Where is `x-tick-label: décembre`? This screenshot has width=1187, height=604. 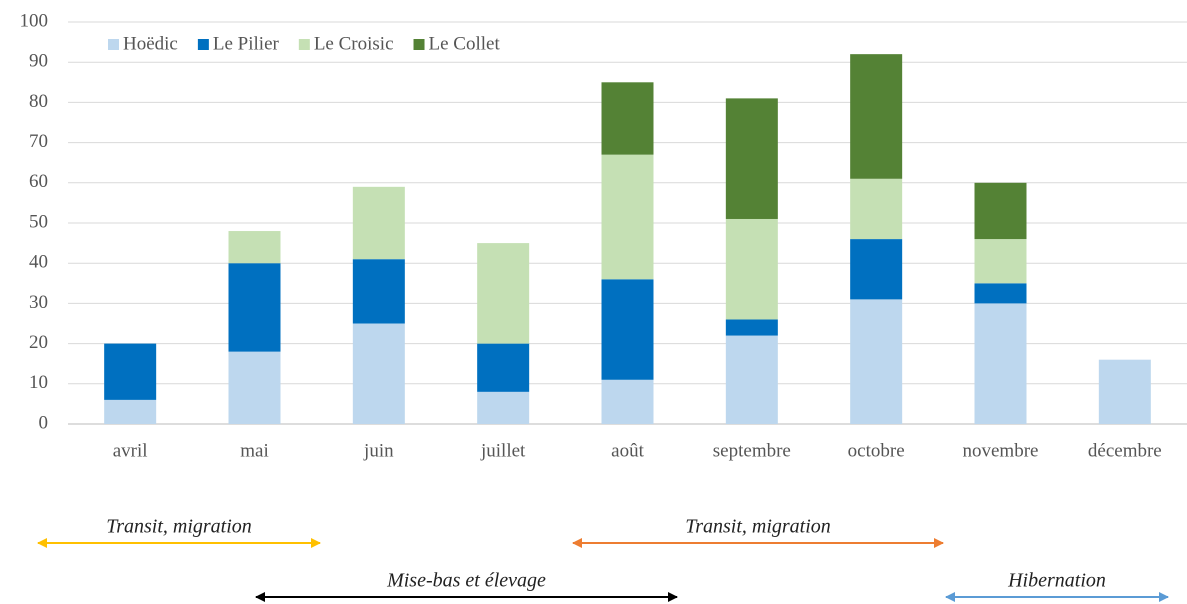 x-tick-label: décembre is located at coordinates (1125, 450).